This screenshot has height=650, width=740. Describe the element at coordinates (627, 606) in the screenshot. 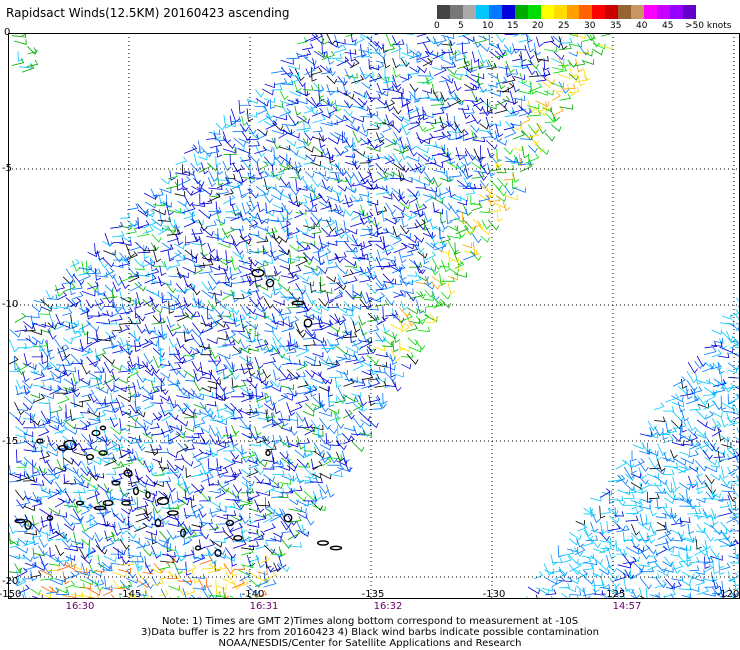

I see `time-label: 14:57` at that location.